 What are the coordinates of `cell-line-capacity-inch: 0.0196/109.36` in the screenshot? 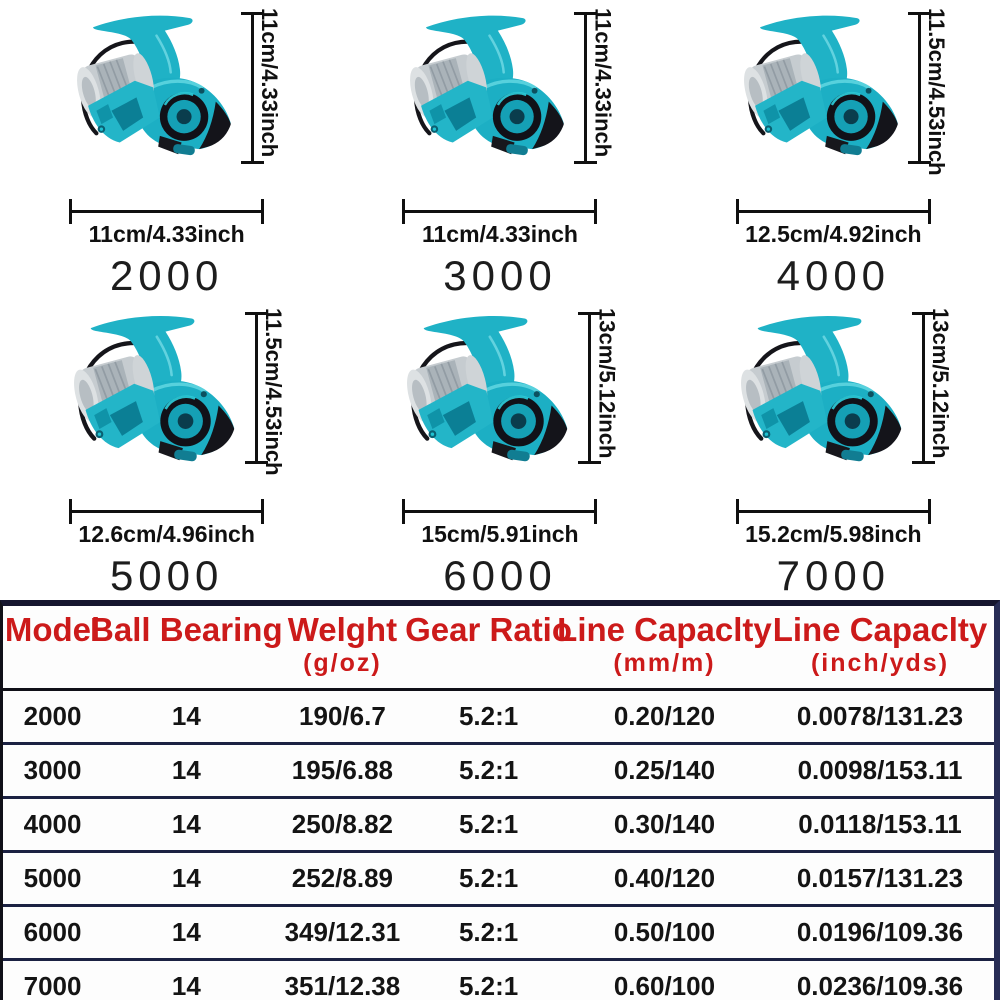 It's located at (880, 932).